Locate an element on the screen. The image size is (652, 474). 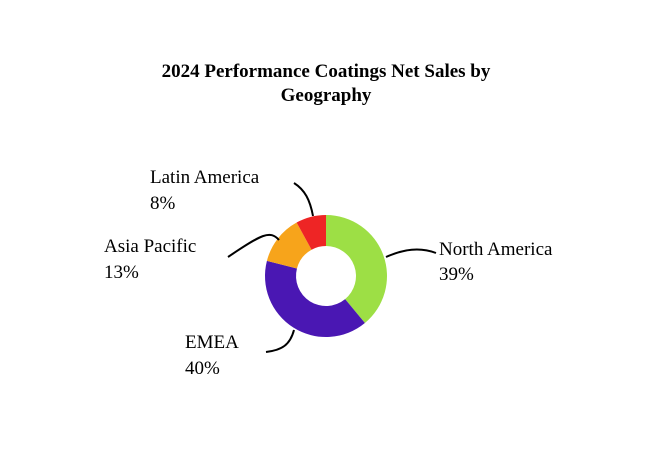
slice-north-america is located at coordinates (356, 269).